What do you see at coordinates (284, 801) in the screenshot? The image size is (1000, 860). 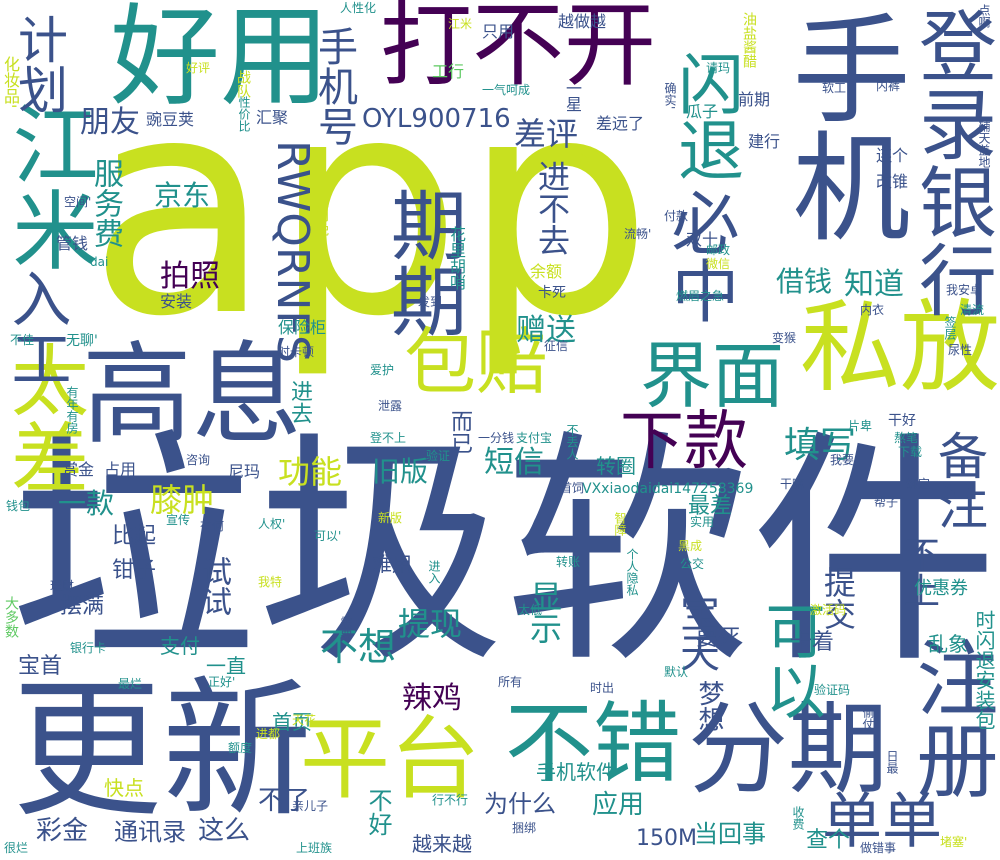 I see `word-不了: 不了` at bounding box center [284, 801].